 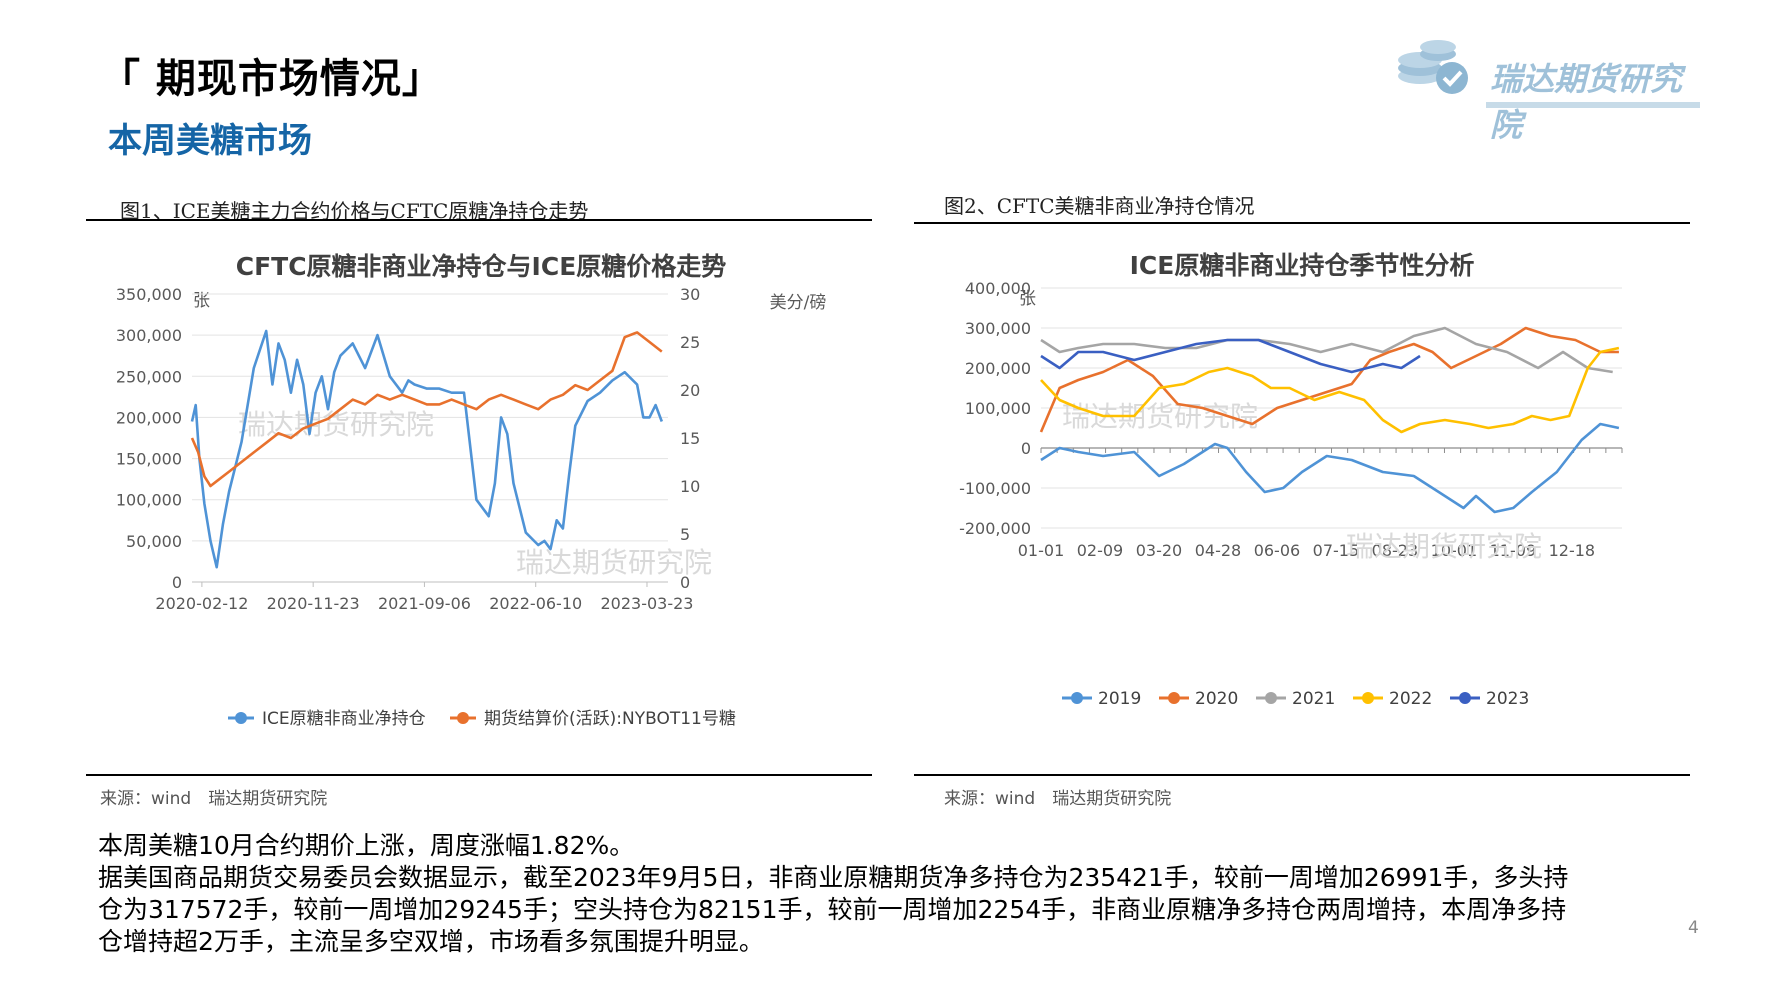 I want to click on chart2-title: ICE原糖非商业持仓季节性分析, so click(x=1302, y=265).